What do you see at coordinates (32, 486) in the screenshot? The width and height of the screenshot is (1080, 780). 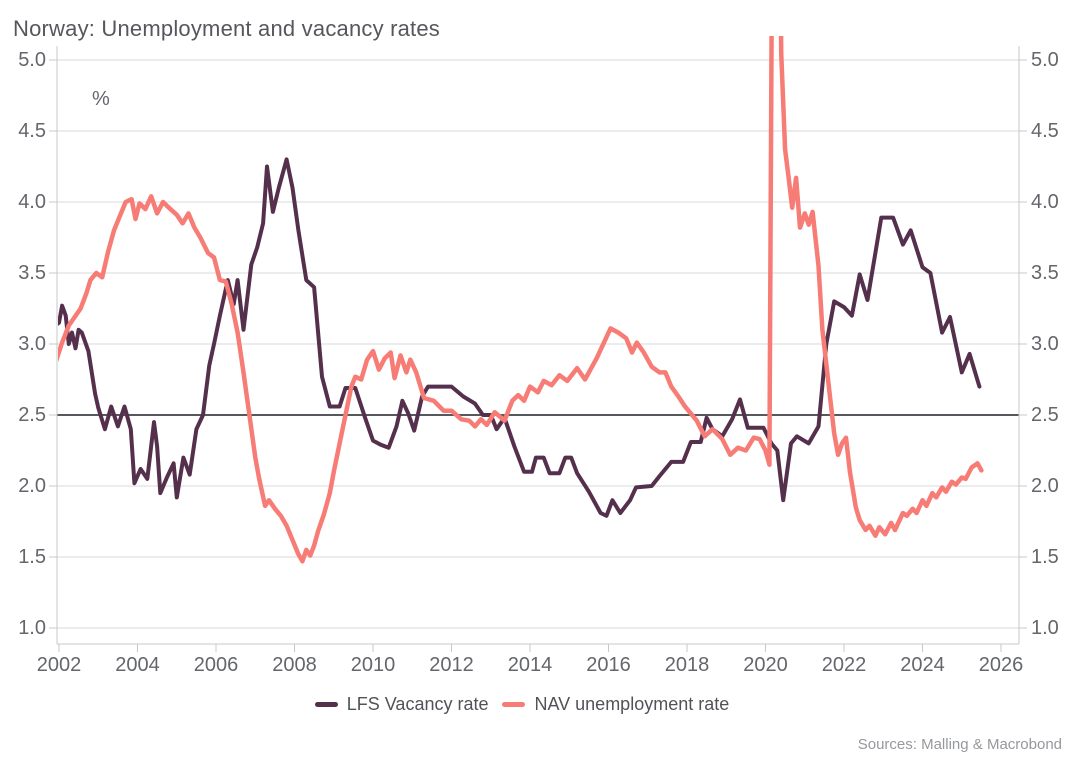 I see `y-tick-label-left: 2.0` at bounding box center [32, 486].